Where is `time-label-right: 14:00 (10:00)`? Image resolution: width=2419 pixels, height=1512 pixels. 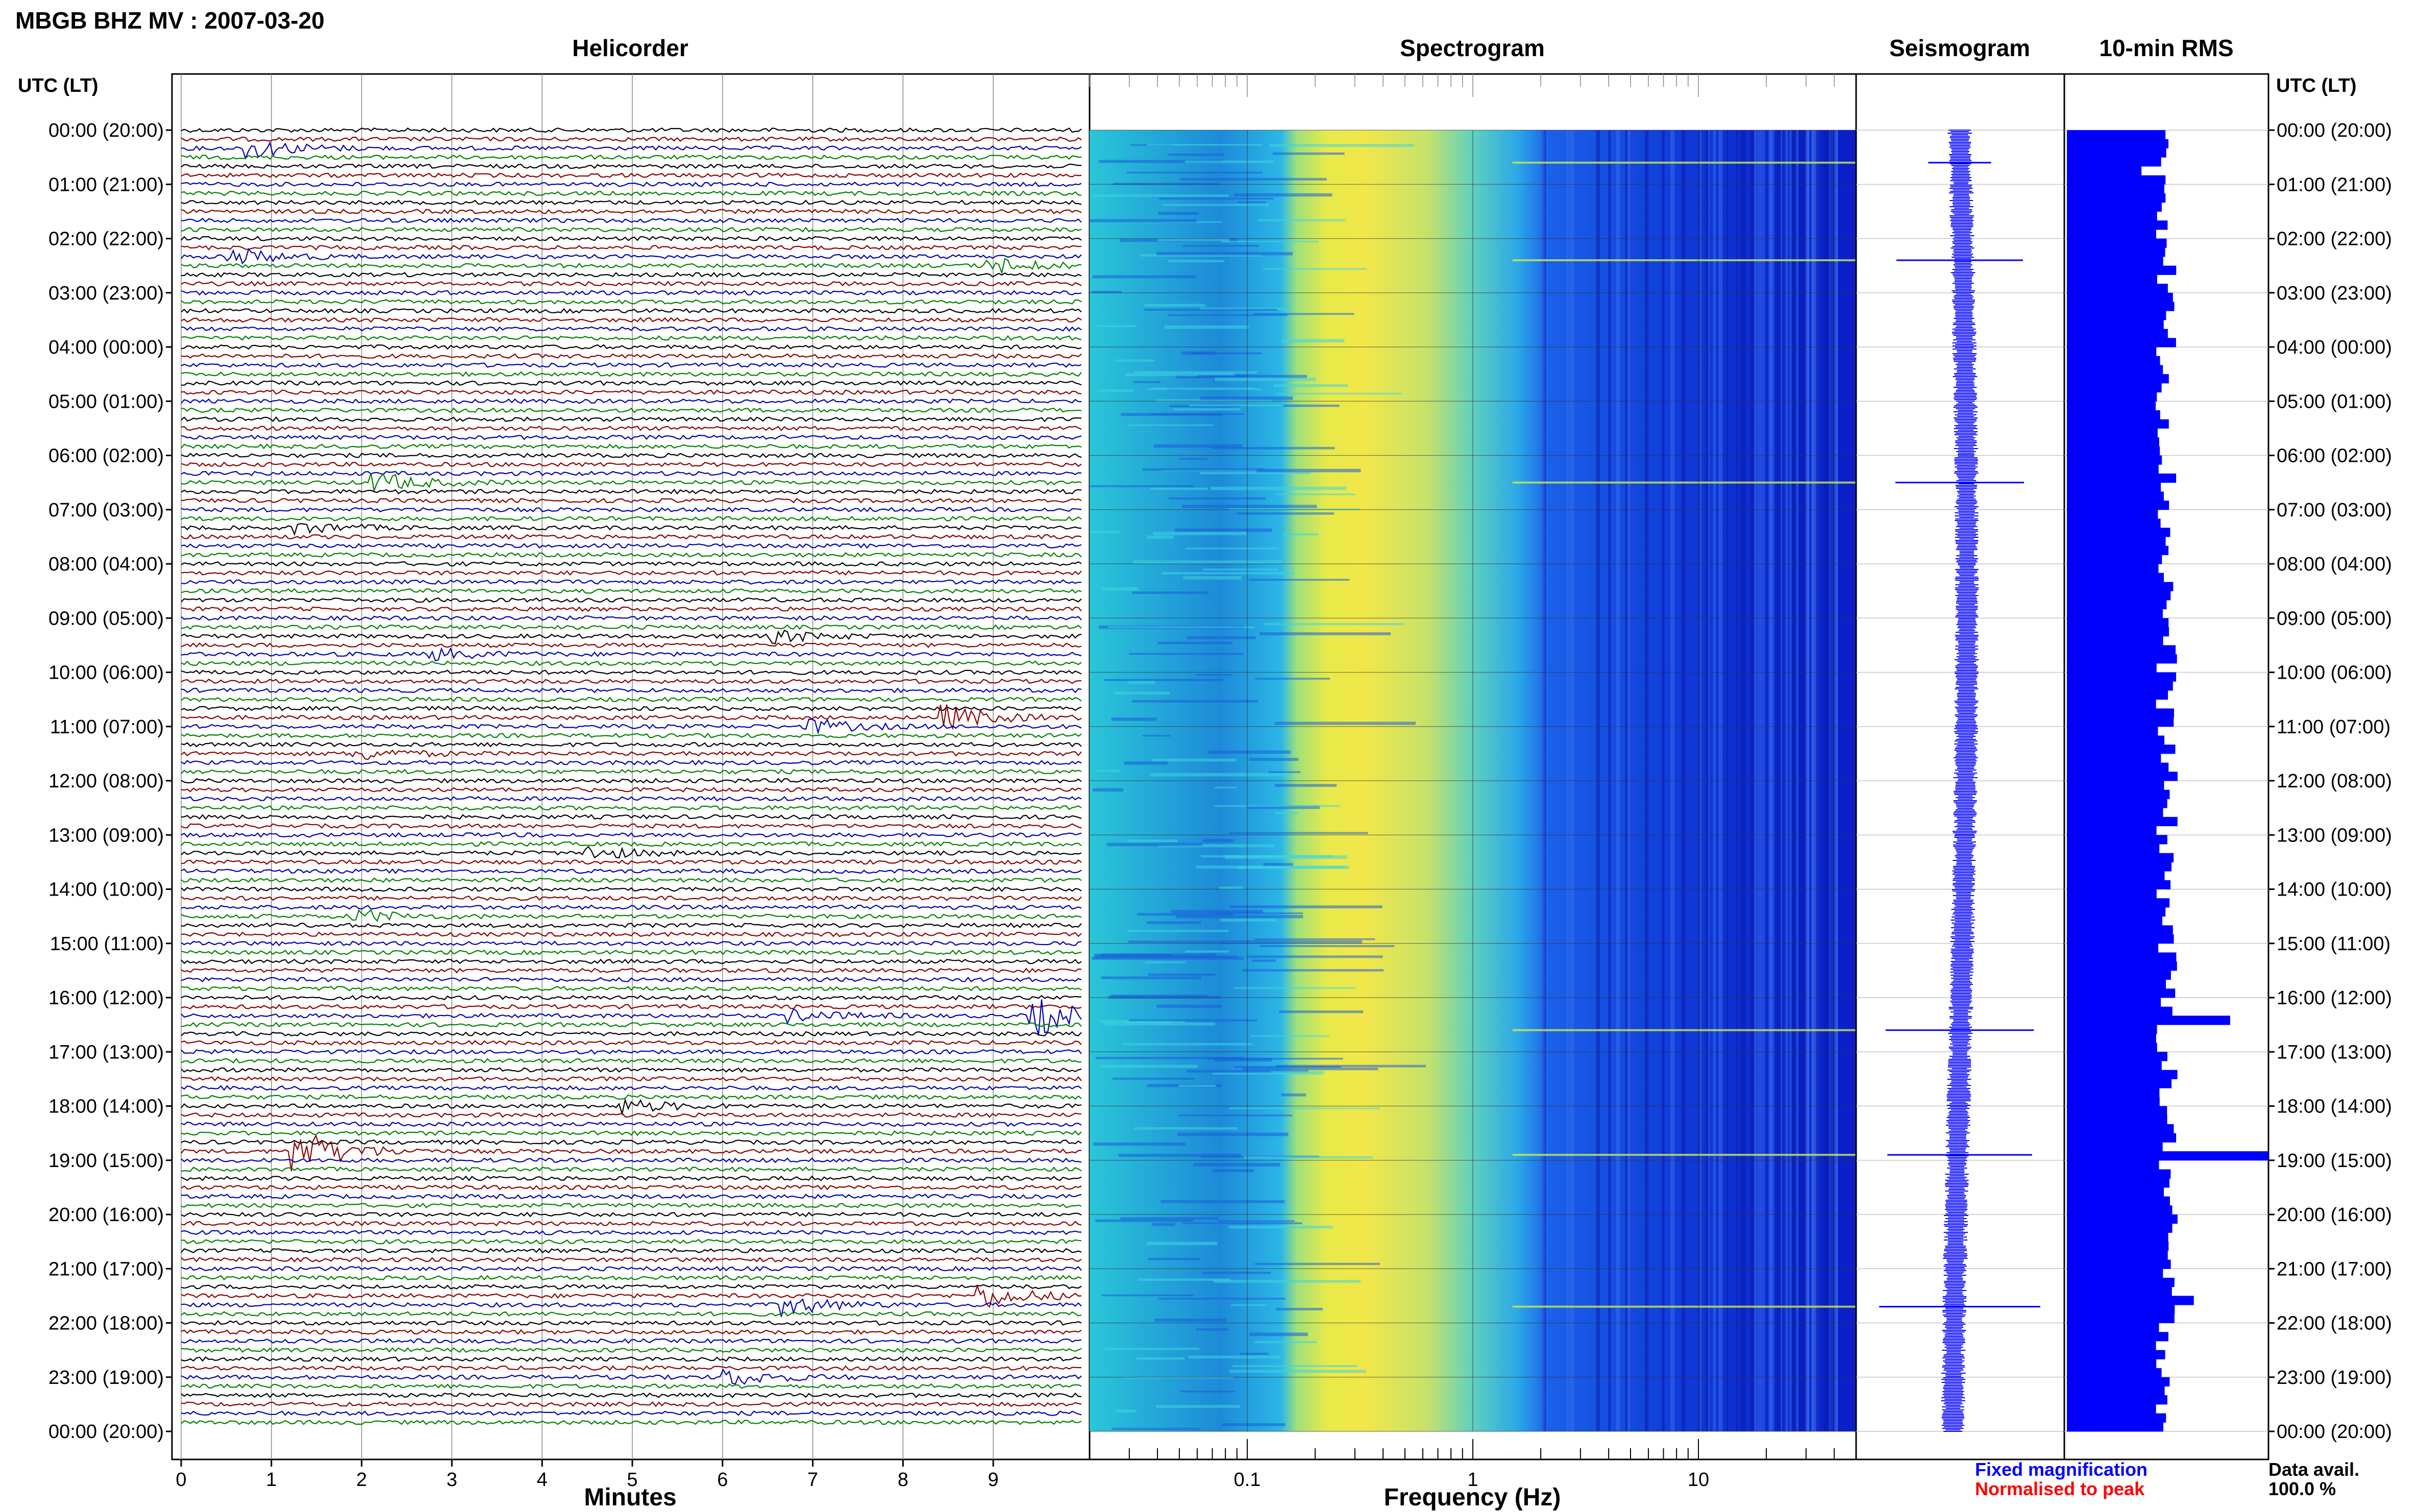 time-label-right: 14:00 (10:00) is located at coordinates (2334, 890).